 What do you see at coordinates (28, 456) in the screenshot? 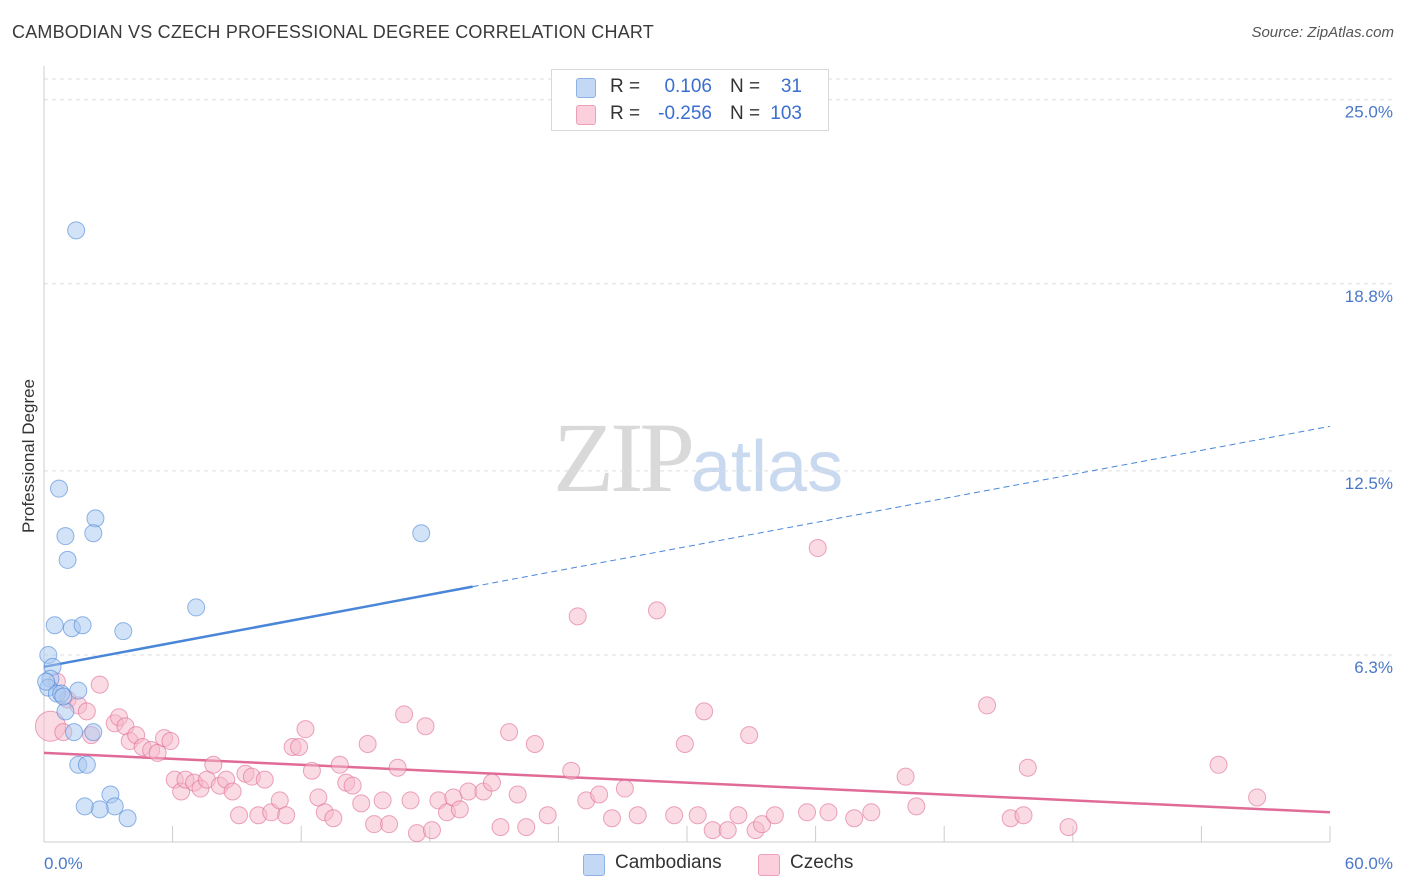
I see `y-axis-title: Professional Degree` at bounding box center [28, 456].